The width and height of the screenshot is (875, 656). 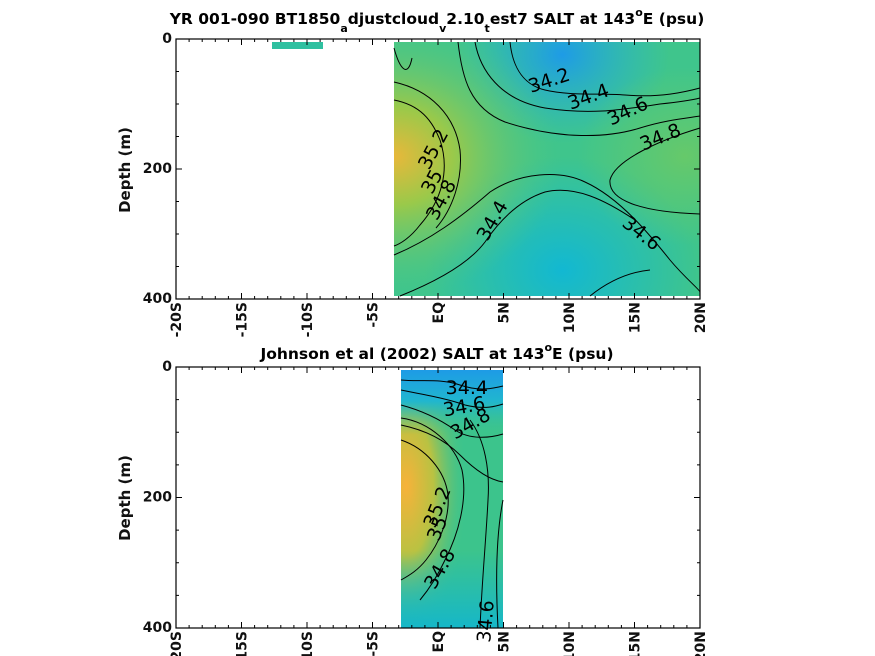 What do you see at coordinates (486, 621) in the screenshot?
I see `contour-label: 34.6` at bounding box center [486, 621].